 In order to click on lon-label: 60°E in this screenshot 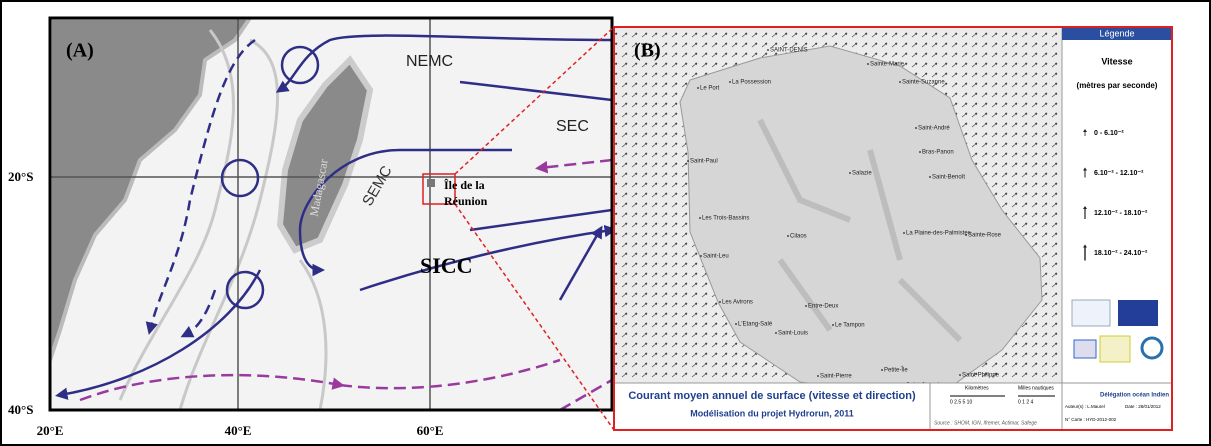, I will do `click(430, 430)`.